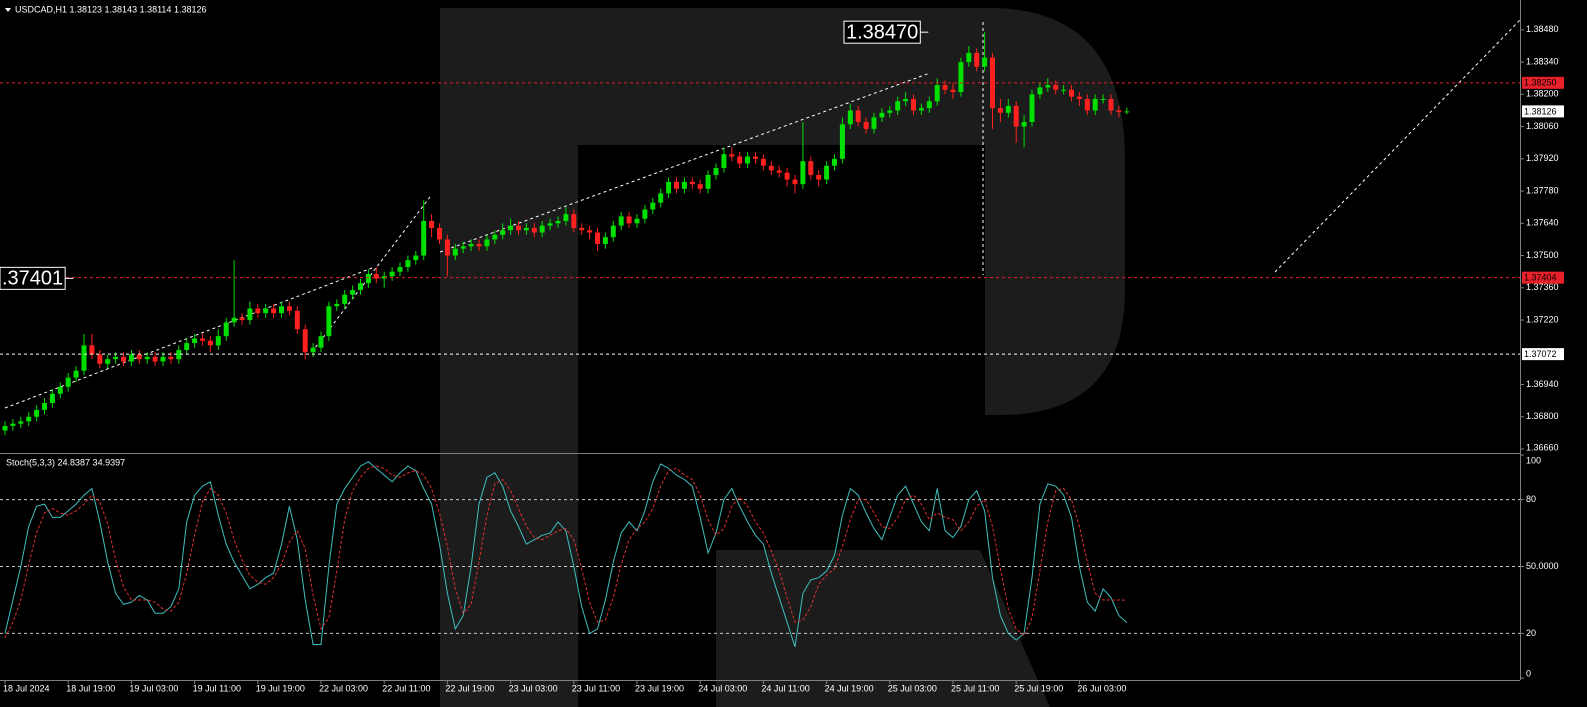  I want to click on x-tick-label: 22 Jul 03:00, so click(343, 688).